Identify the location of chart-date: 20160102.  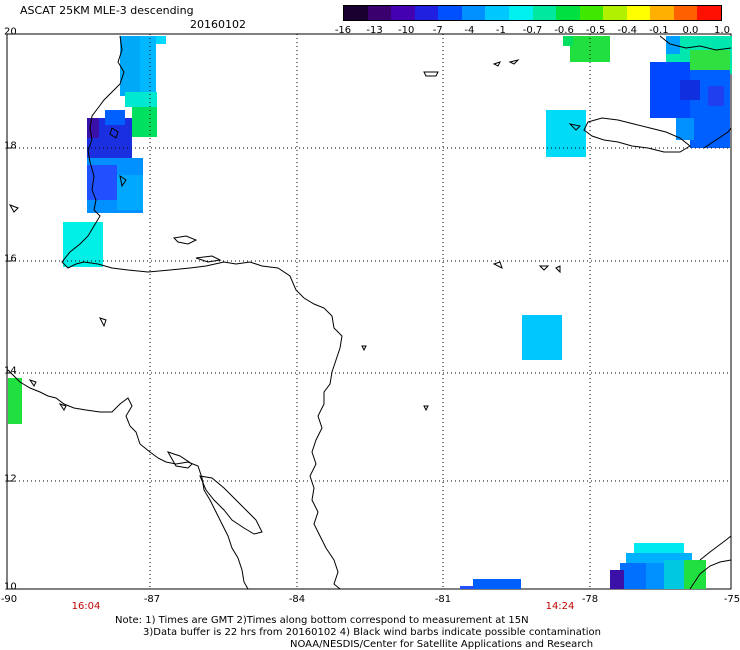
(218, 24).